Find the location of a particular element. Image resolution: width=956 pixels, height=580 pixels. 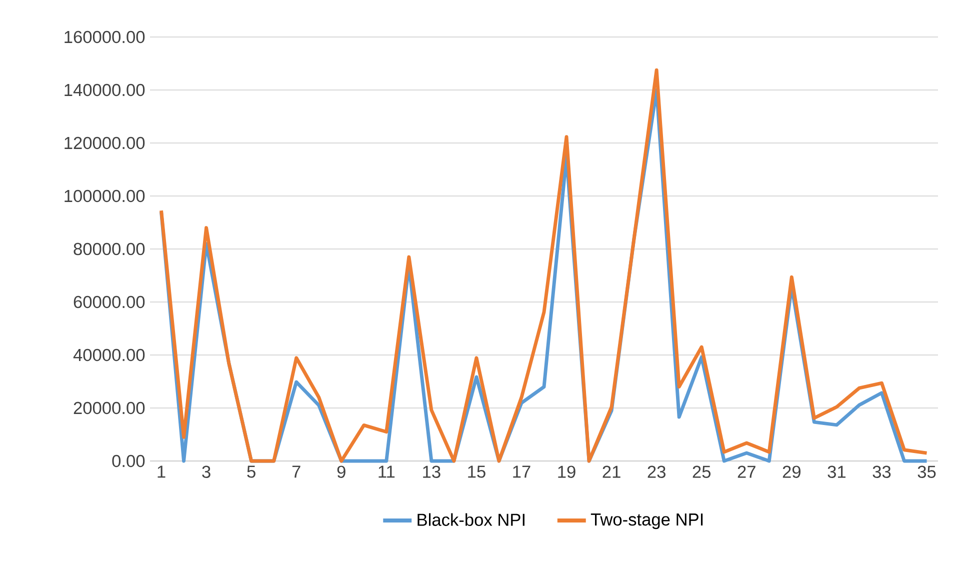

legend-label: Two-stage NPI is located at coordinates (646, 522).